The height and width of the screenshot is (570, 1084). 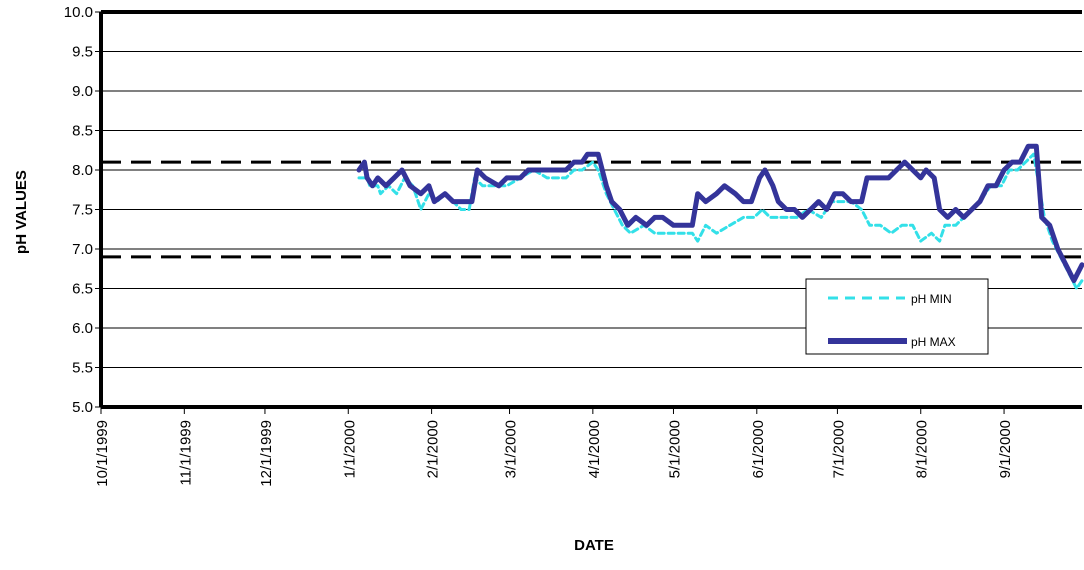 I want to click on y-tick-label: 6.5, so click(x=82, y=289).